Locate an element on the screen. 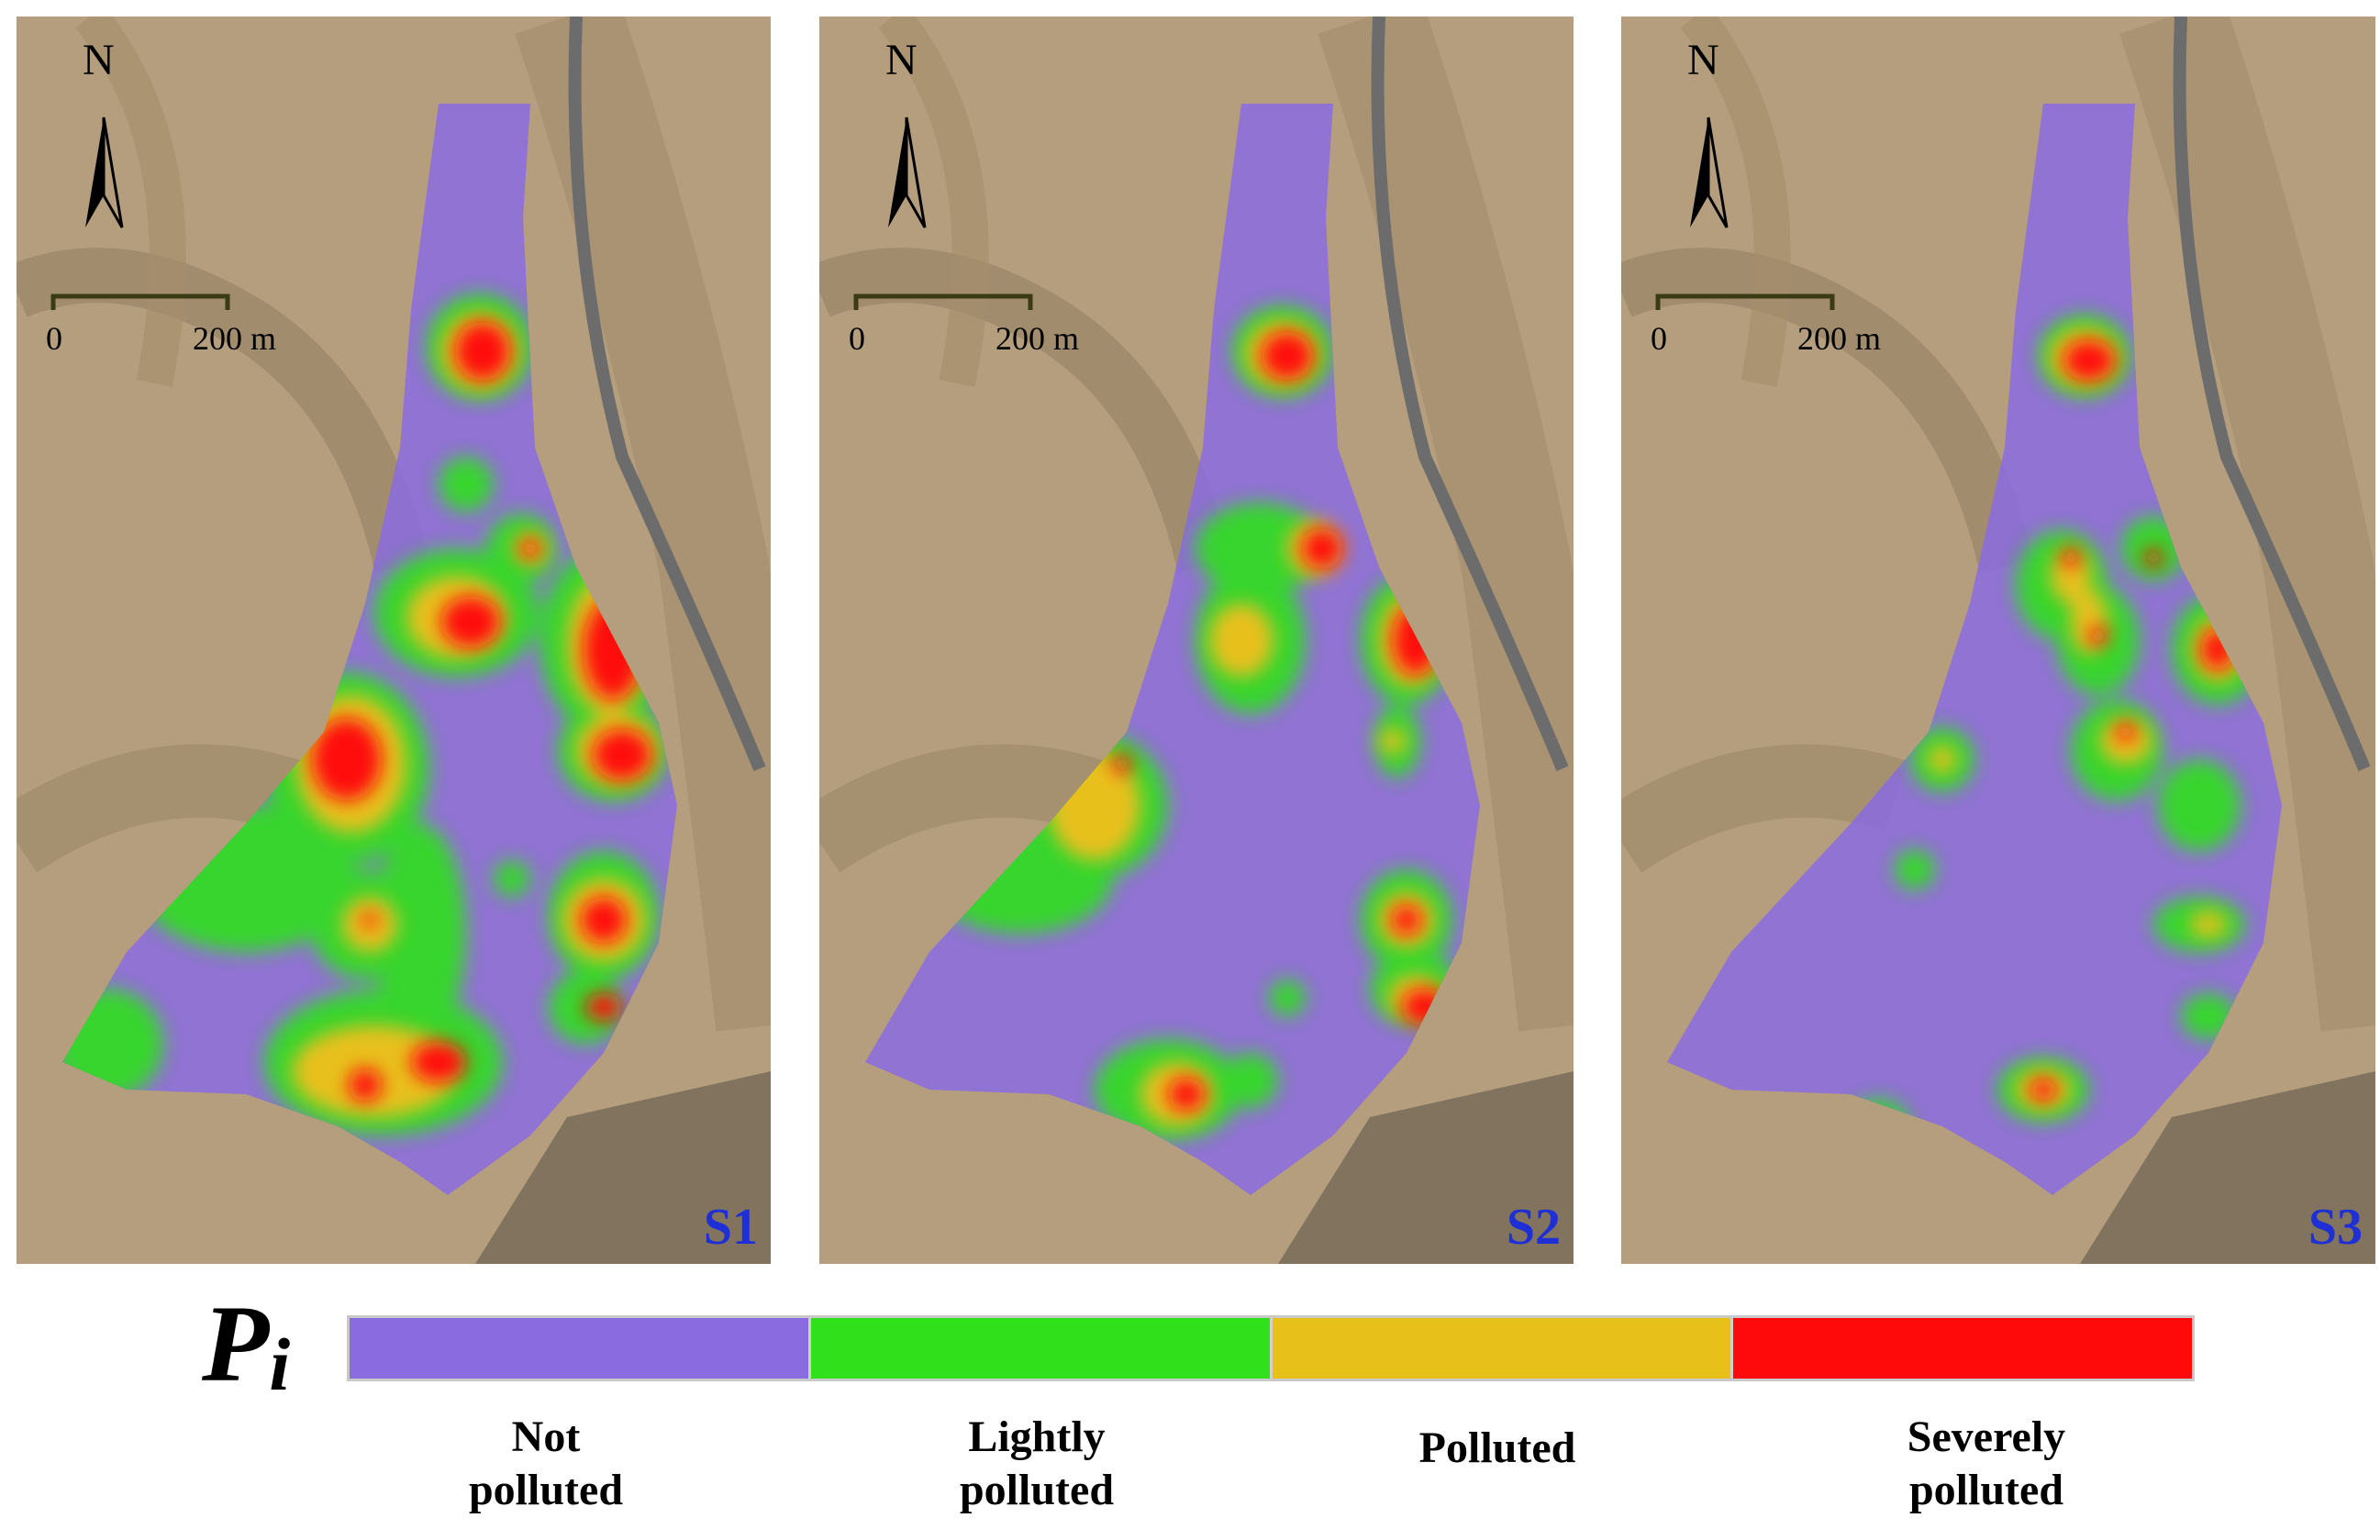  legend-label-severely-polluted: Severely polluted is located at coordinates (1986, 1464).